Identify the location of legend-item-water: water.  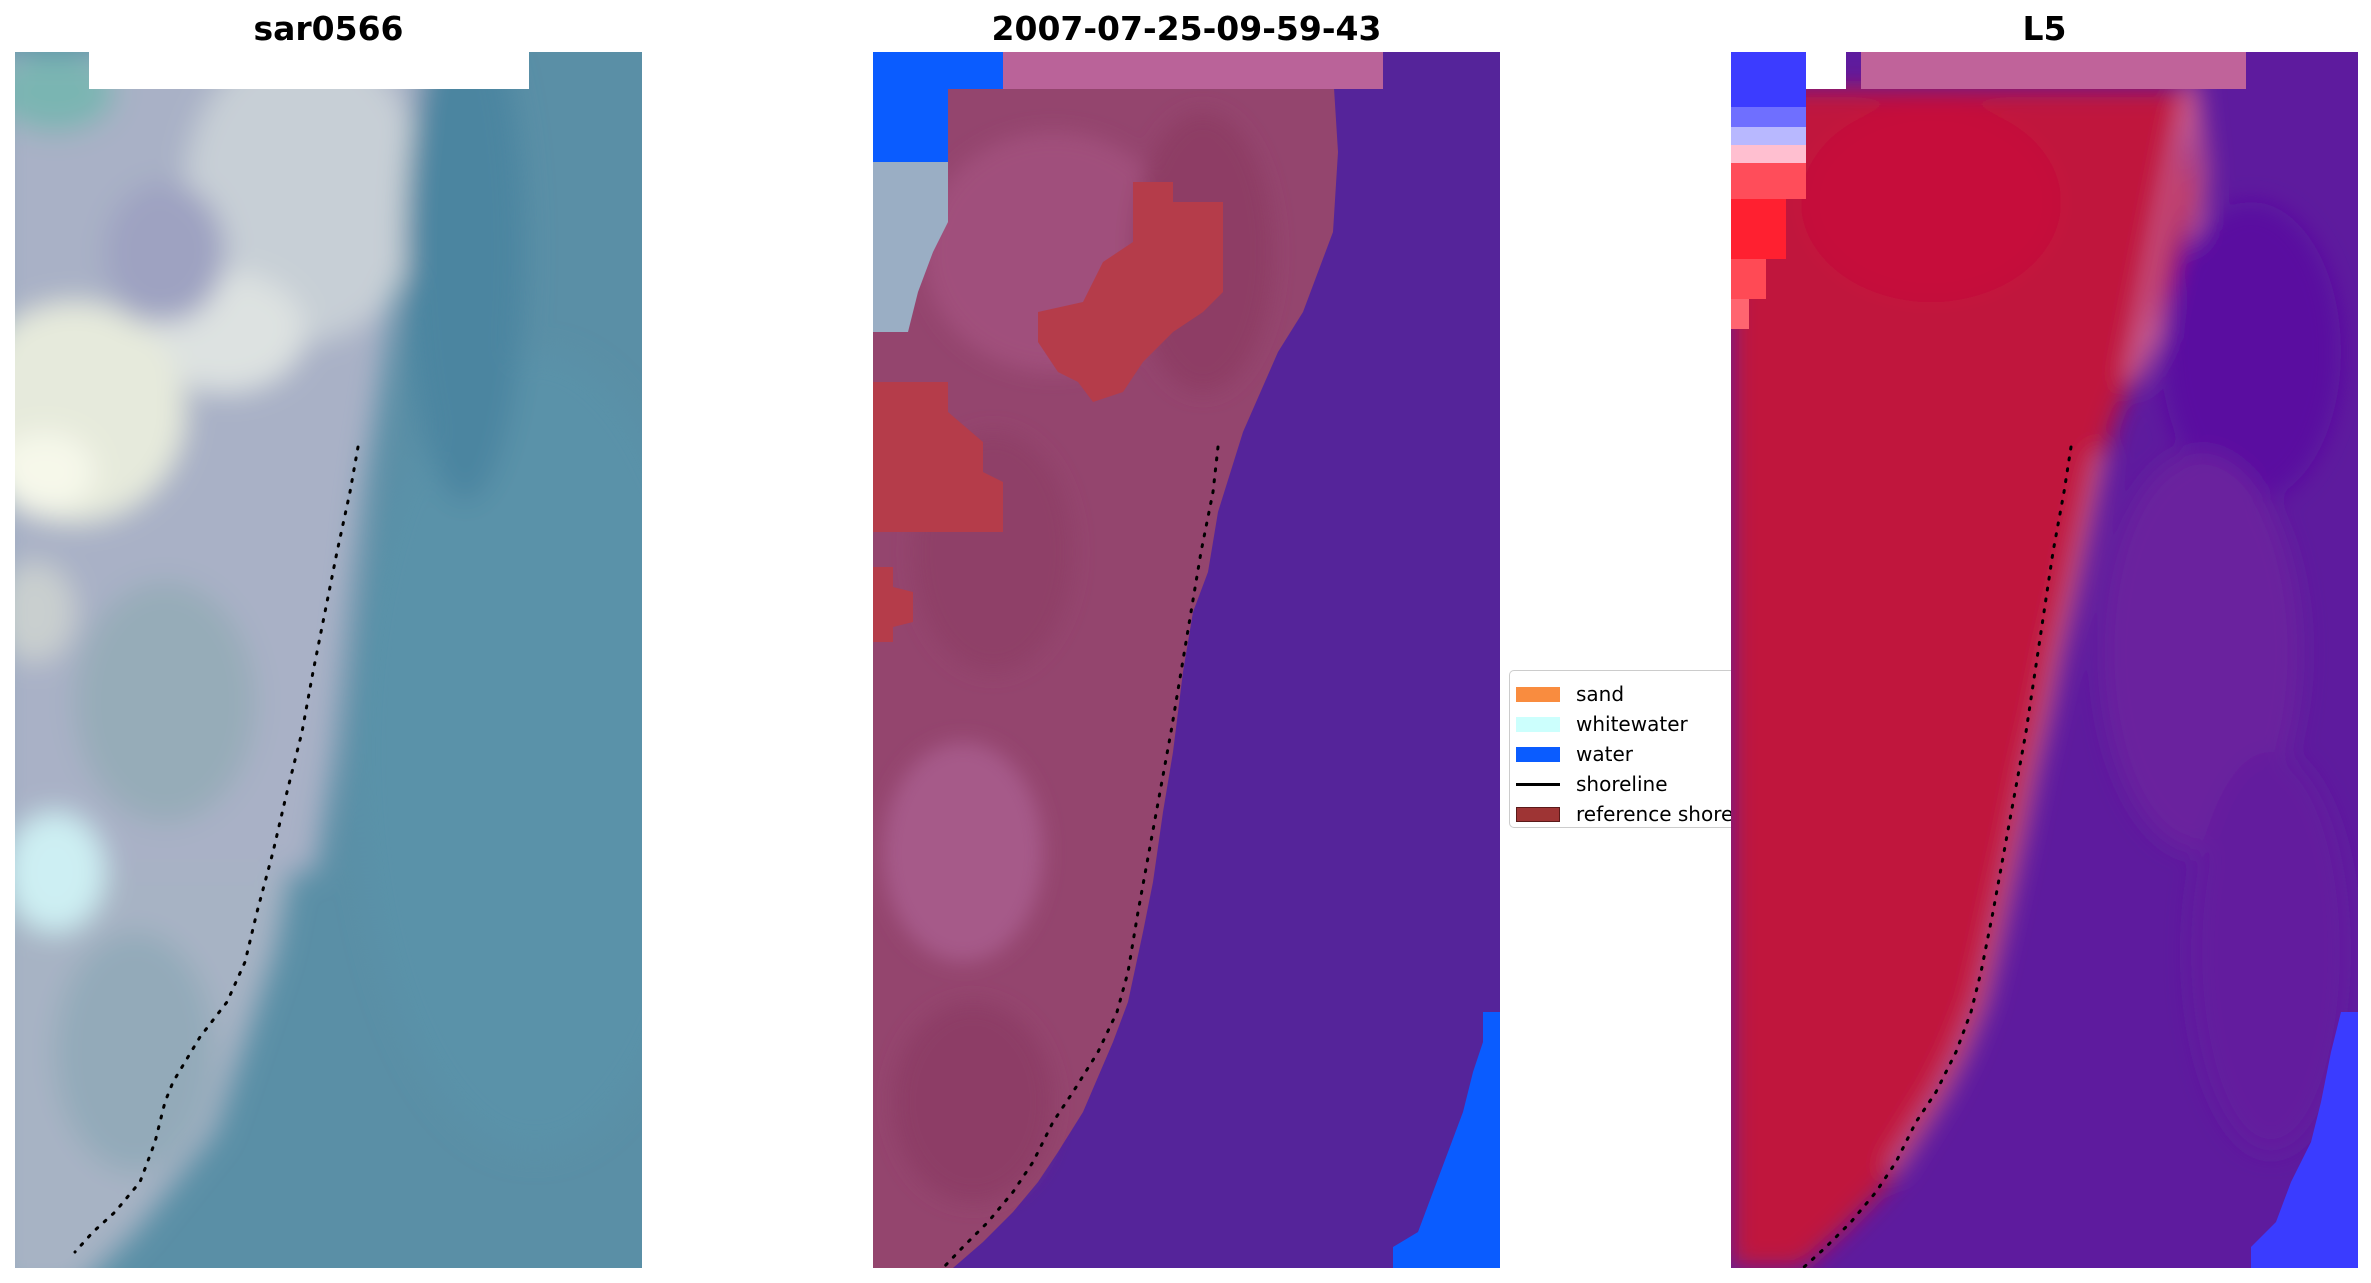
(1574, 754).